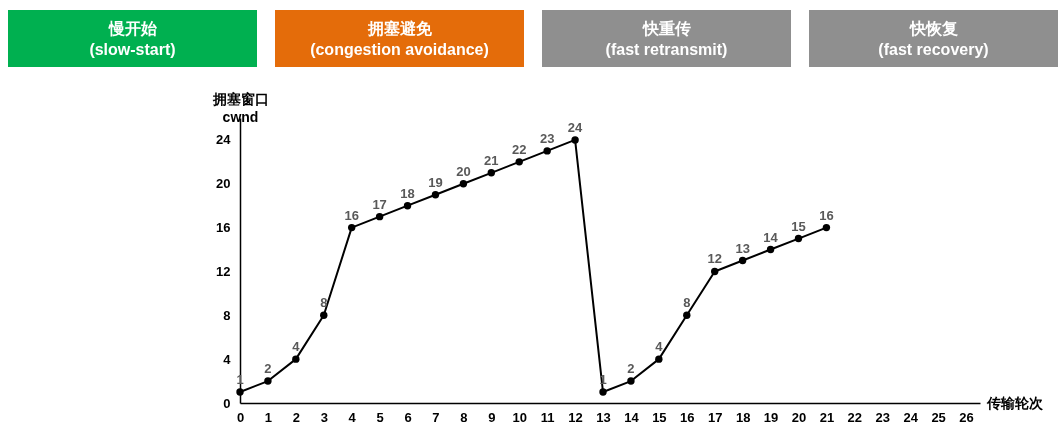 This screenshot has width=1063, height=432. Describe the element at coordinates (771, 417) in the screenshot. I see `x-tick-label: 19` at that location.